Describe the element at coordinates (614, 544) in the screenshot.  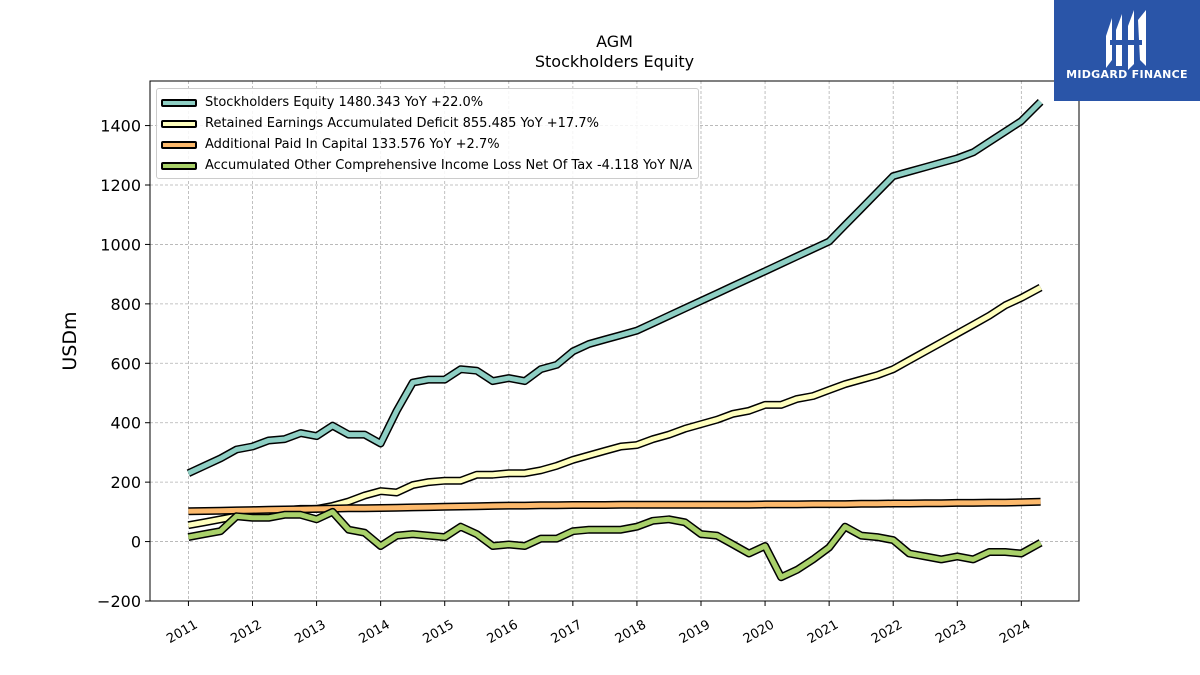
I see `series-3-line` at that location.